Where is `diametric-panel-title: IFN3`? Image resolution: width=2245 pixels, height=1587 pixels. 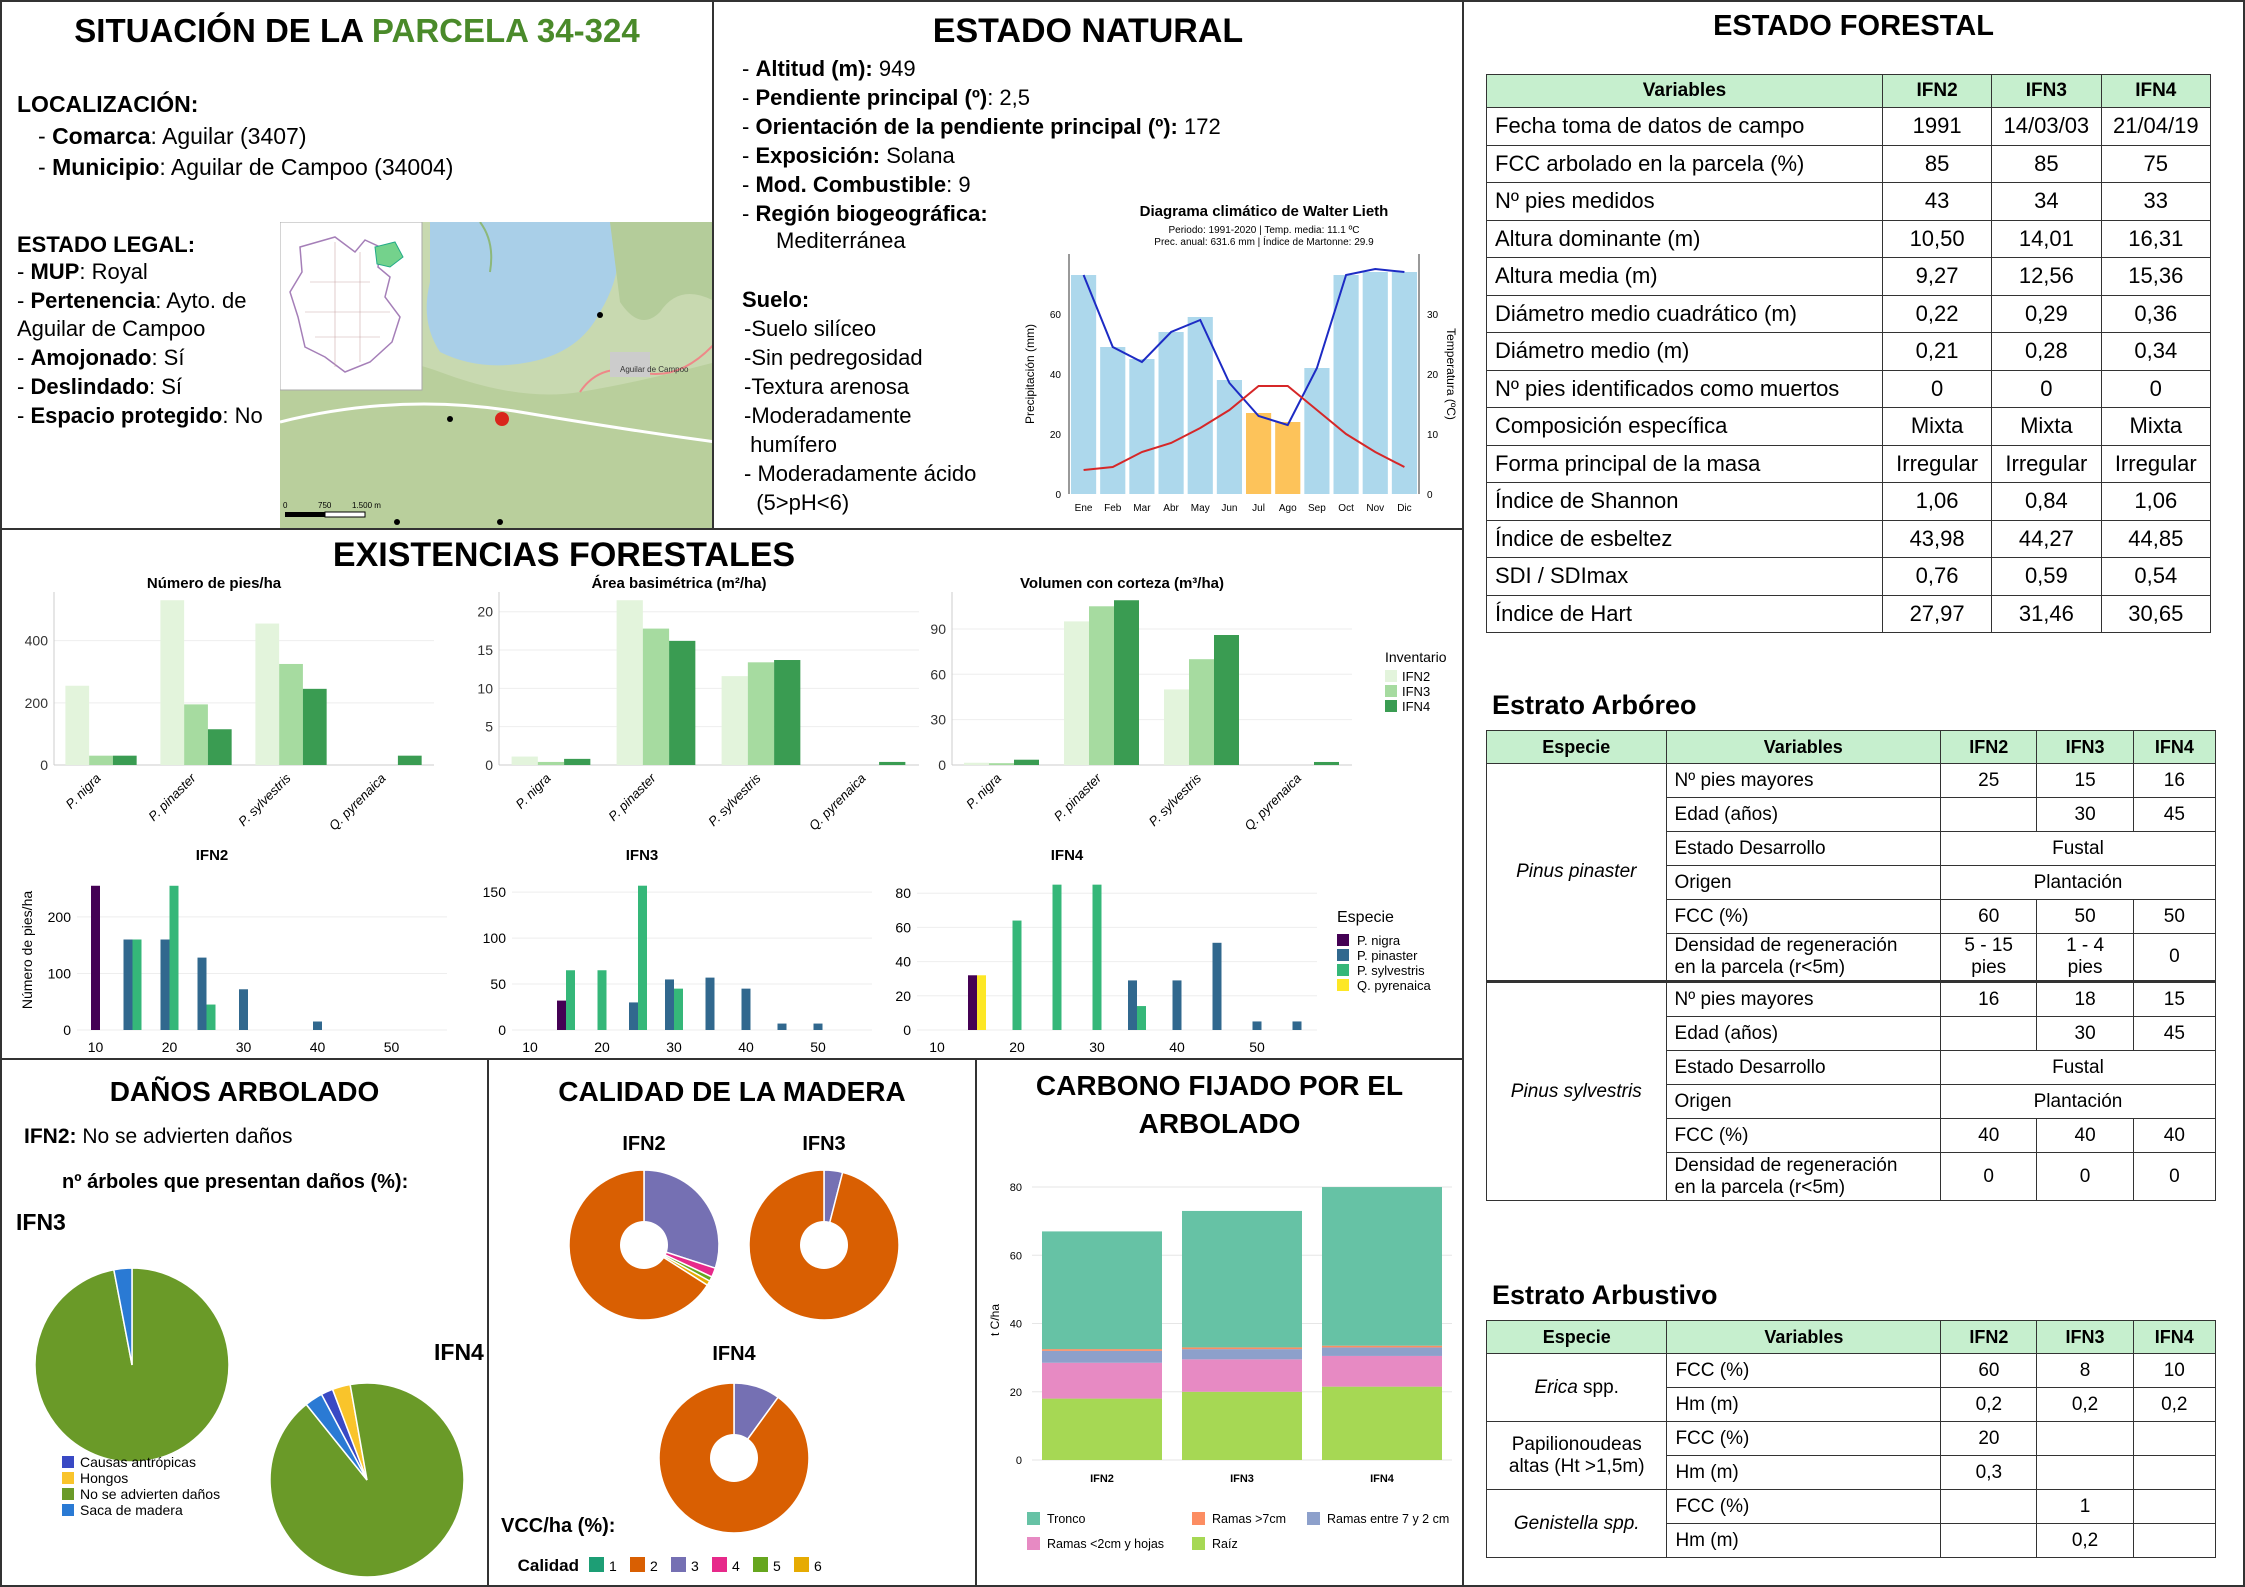
diametric-panel-title: IFN3 is located at coordinates (642, 855).